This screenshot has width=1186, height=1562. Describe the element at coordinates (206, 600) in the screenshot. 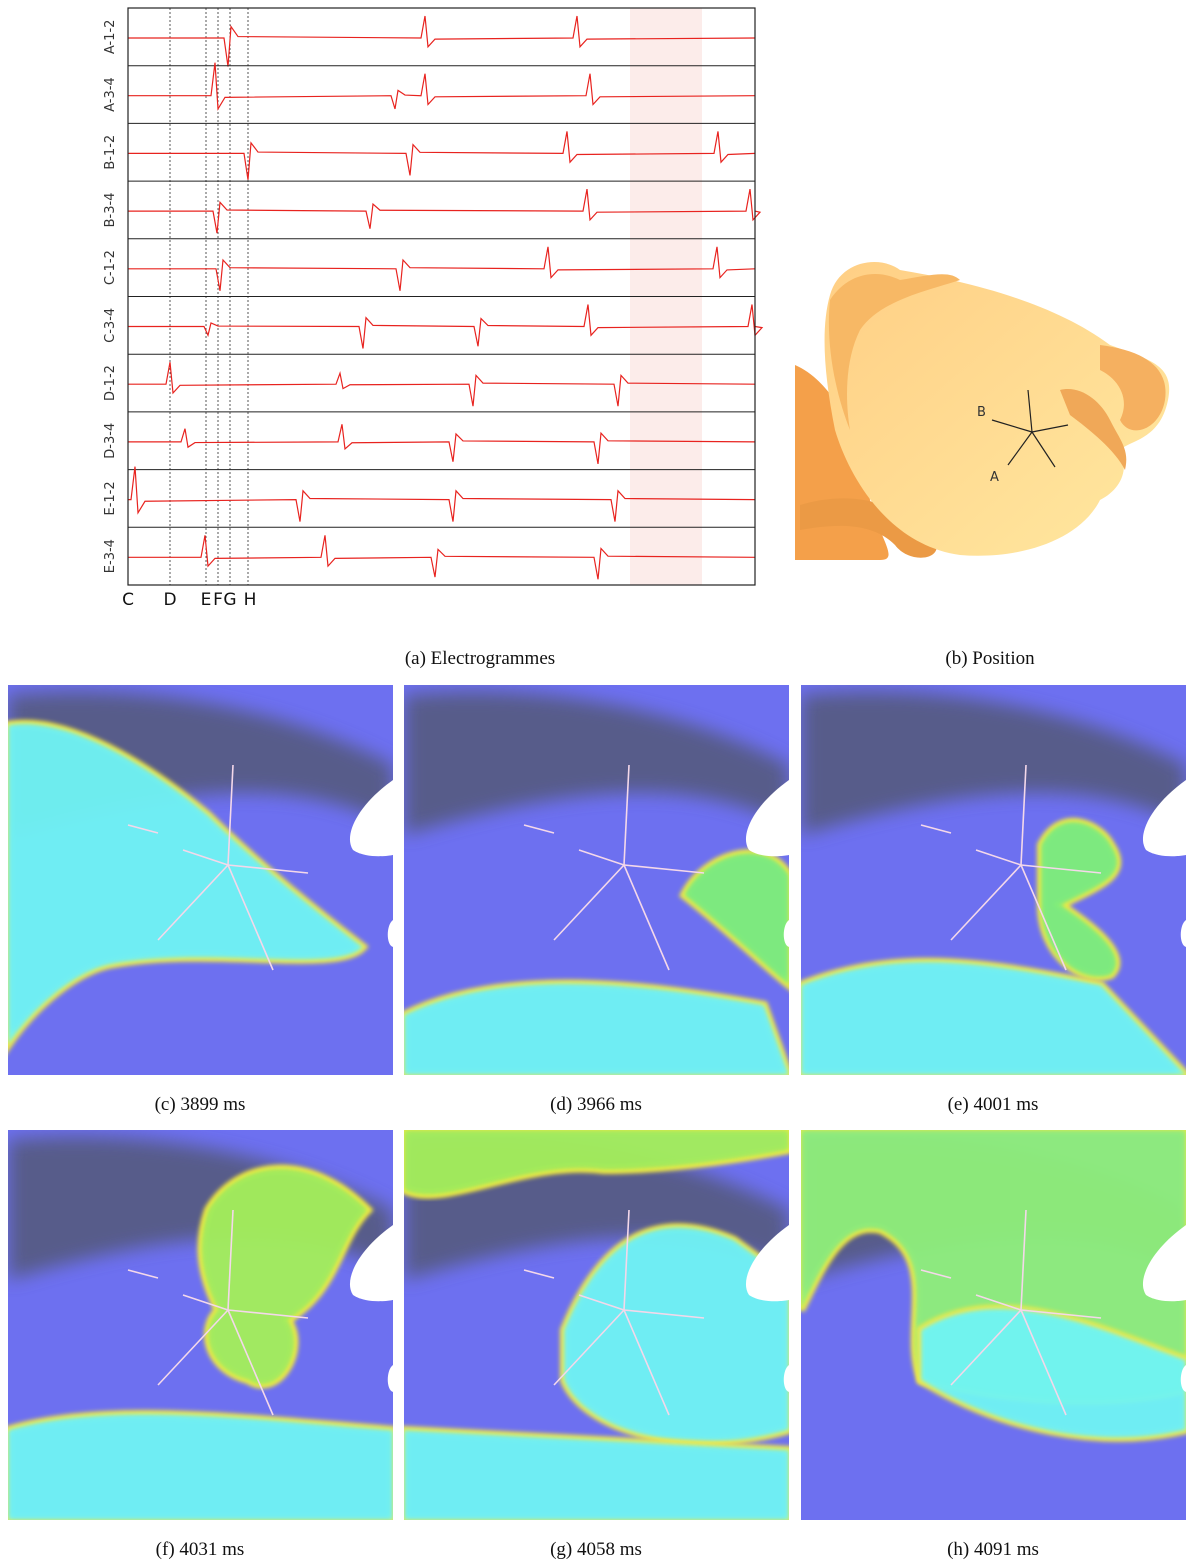

I see `marker-label: E` at that location.